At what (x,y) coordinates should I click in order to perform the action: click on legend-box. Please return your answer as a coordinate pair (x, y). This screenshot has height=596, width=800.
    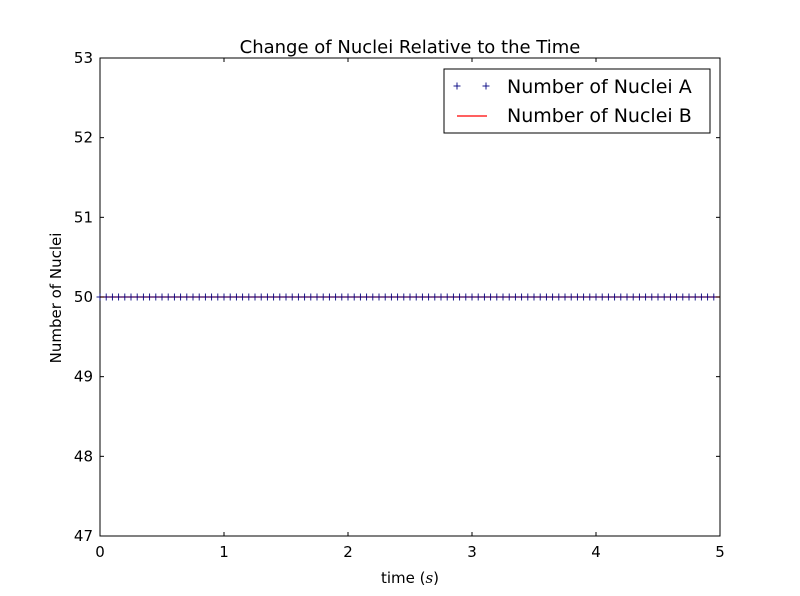
    Looking at the image, I should click on (577, 101).